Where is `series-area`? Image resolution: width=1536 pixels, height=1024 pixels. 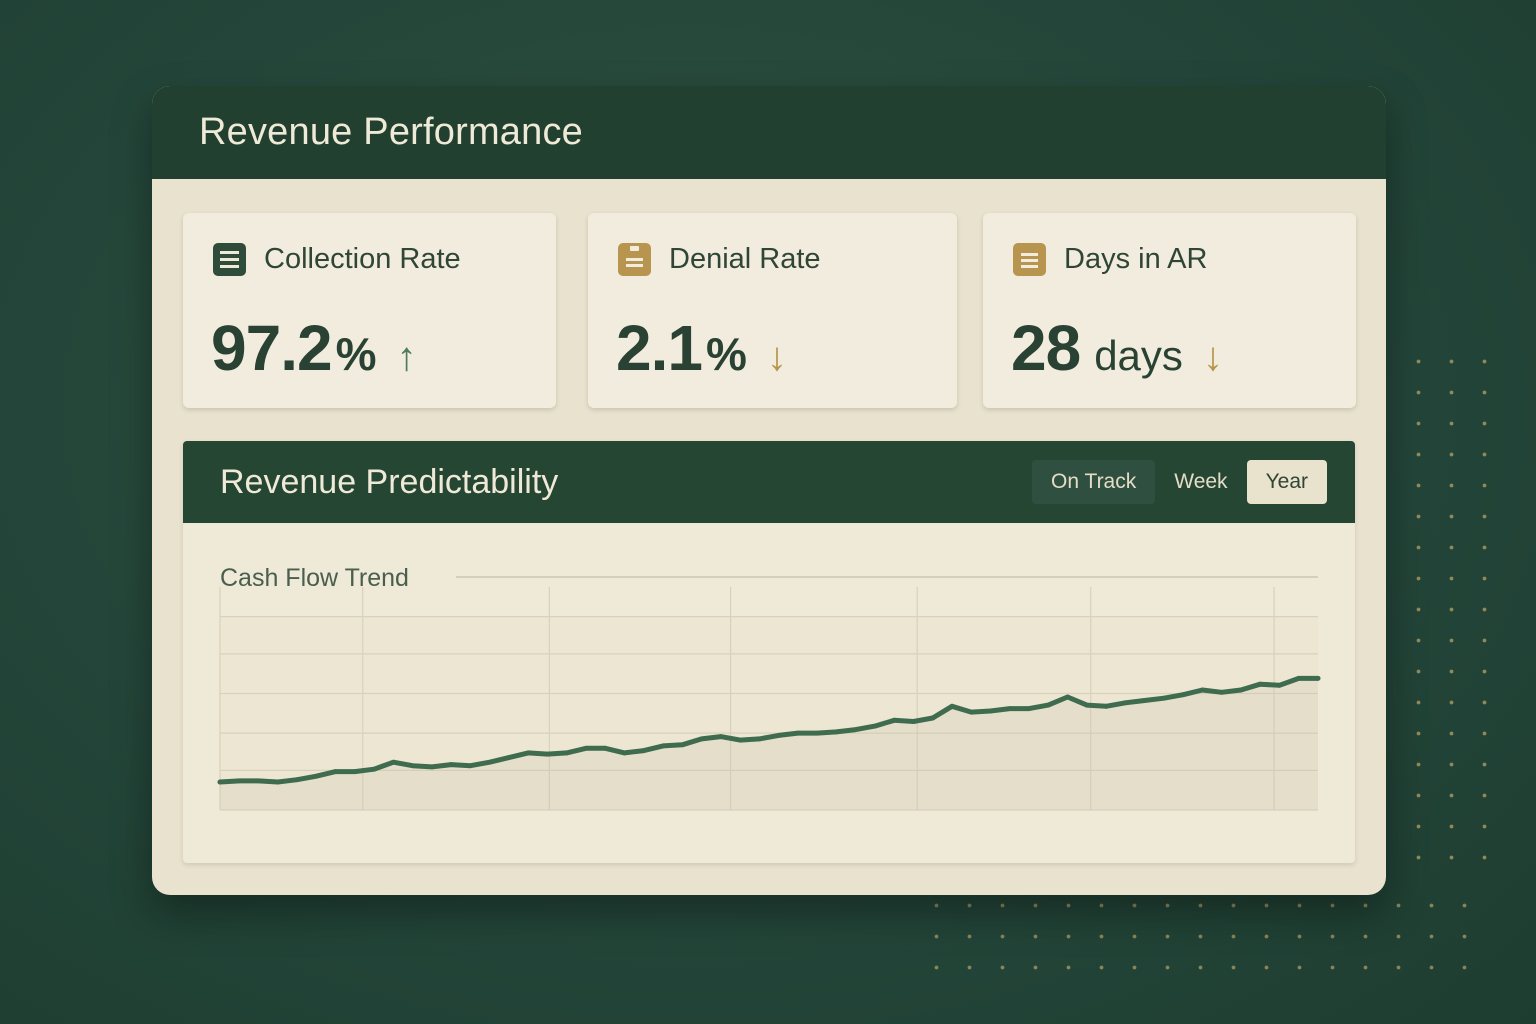
series-area is located at coordinates (769, 744).